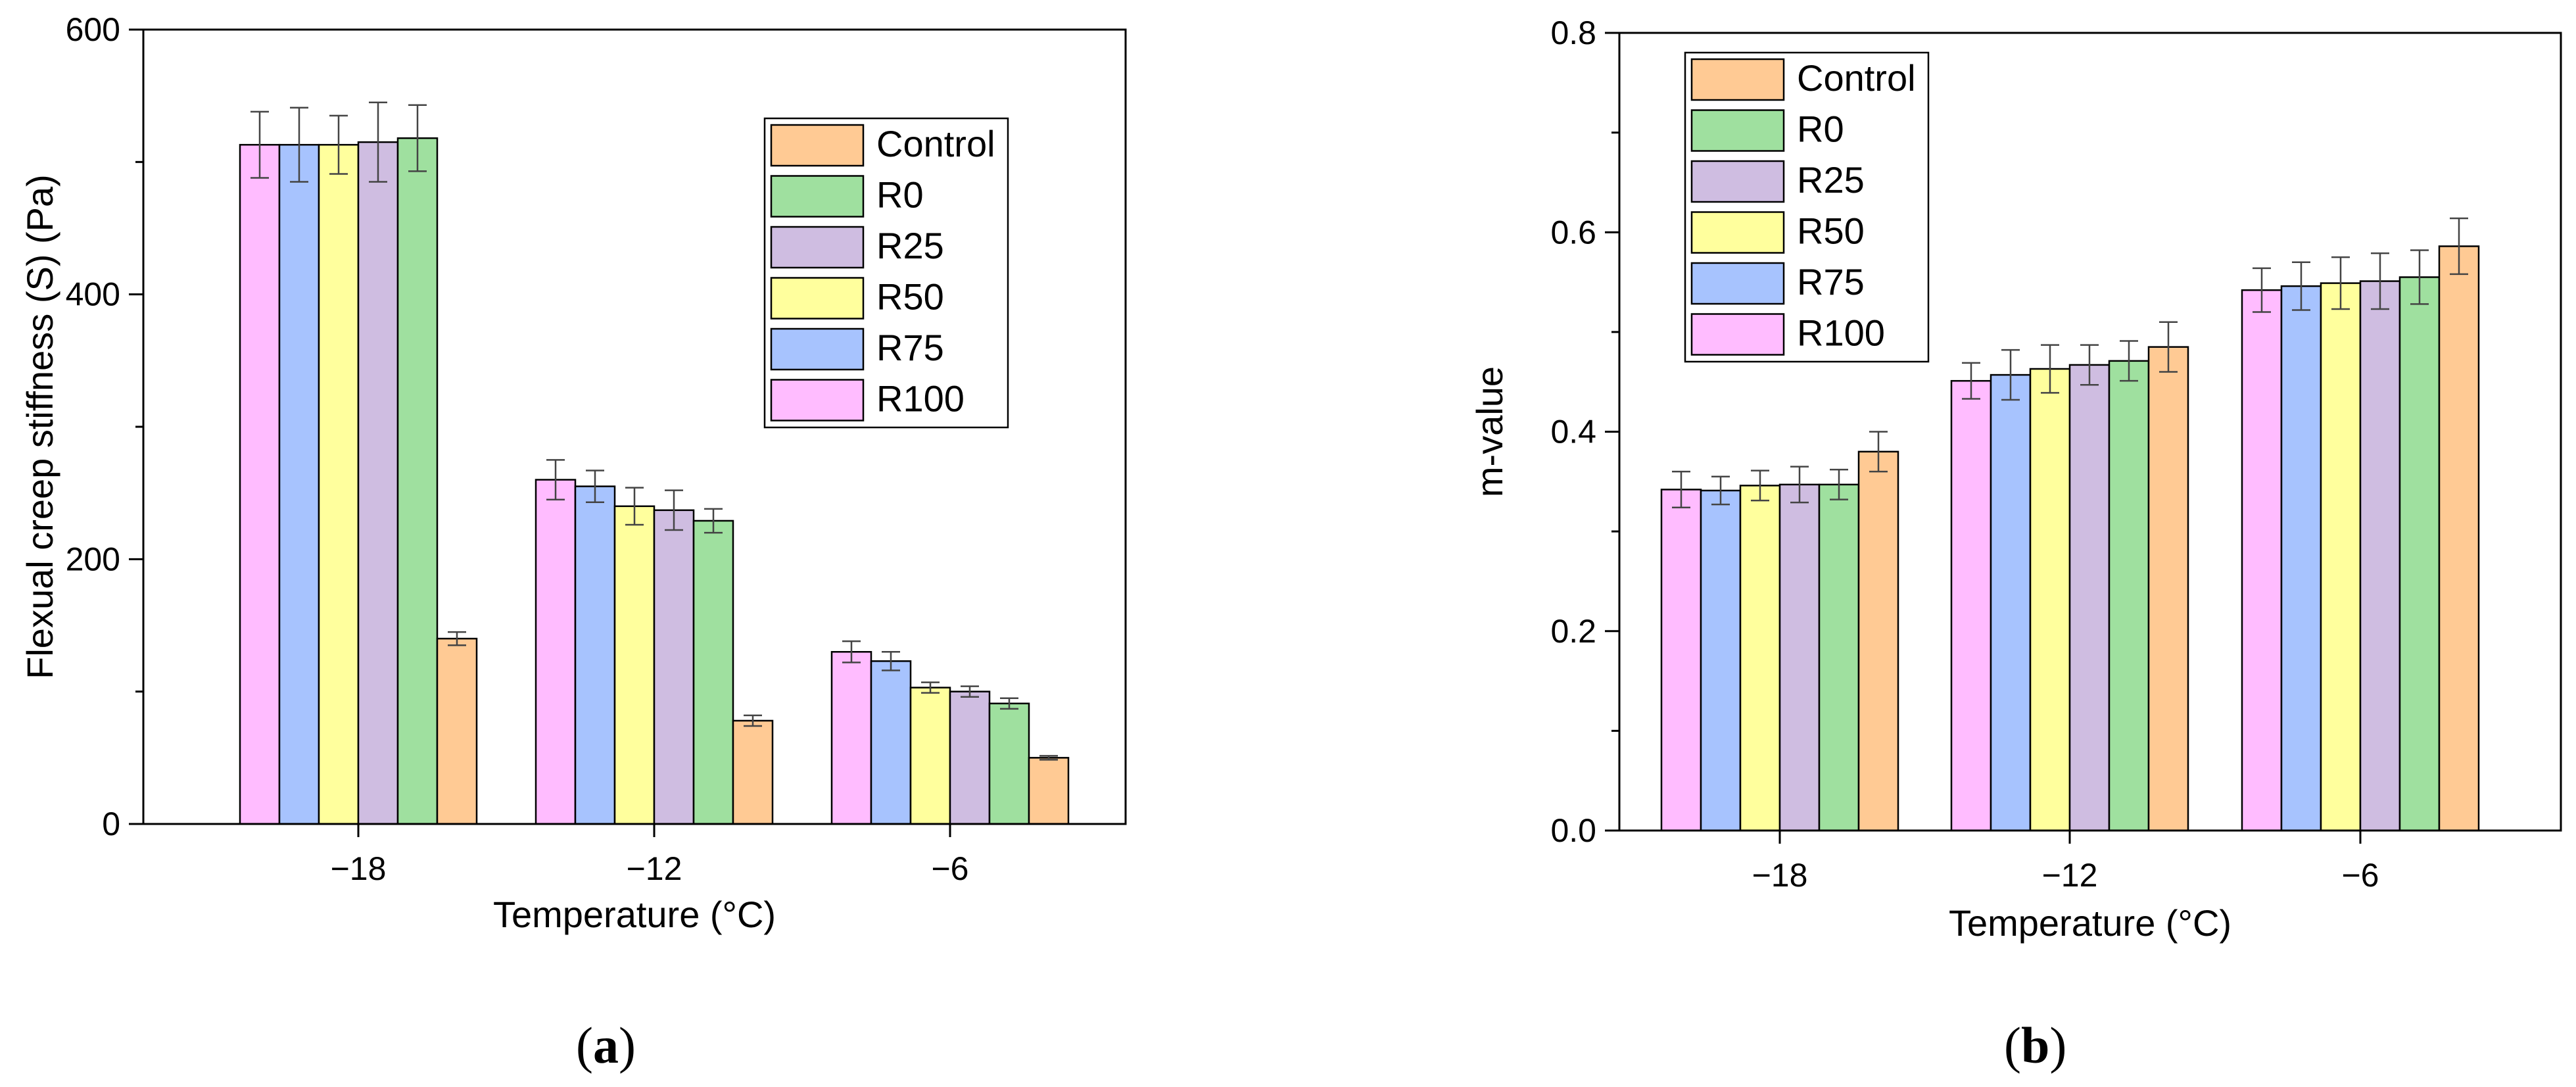  I want to click on y-tick-label: 600, so click(93, 29).